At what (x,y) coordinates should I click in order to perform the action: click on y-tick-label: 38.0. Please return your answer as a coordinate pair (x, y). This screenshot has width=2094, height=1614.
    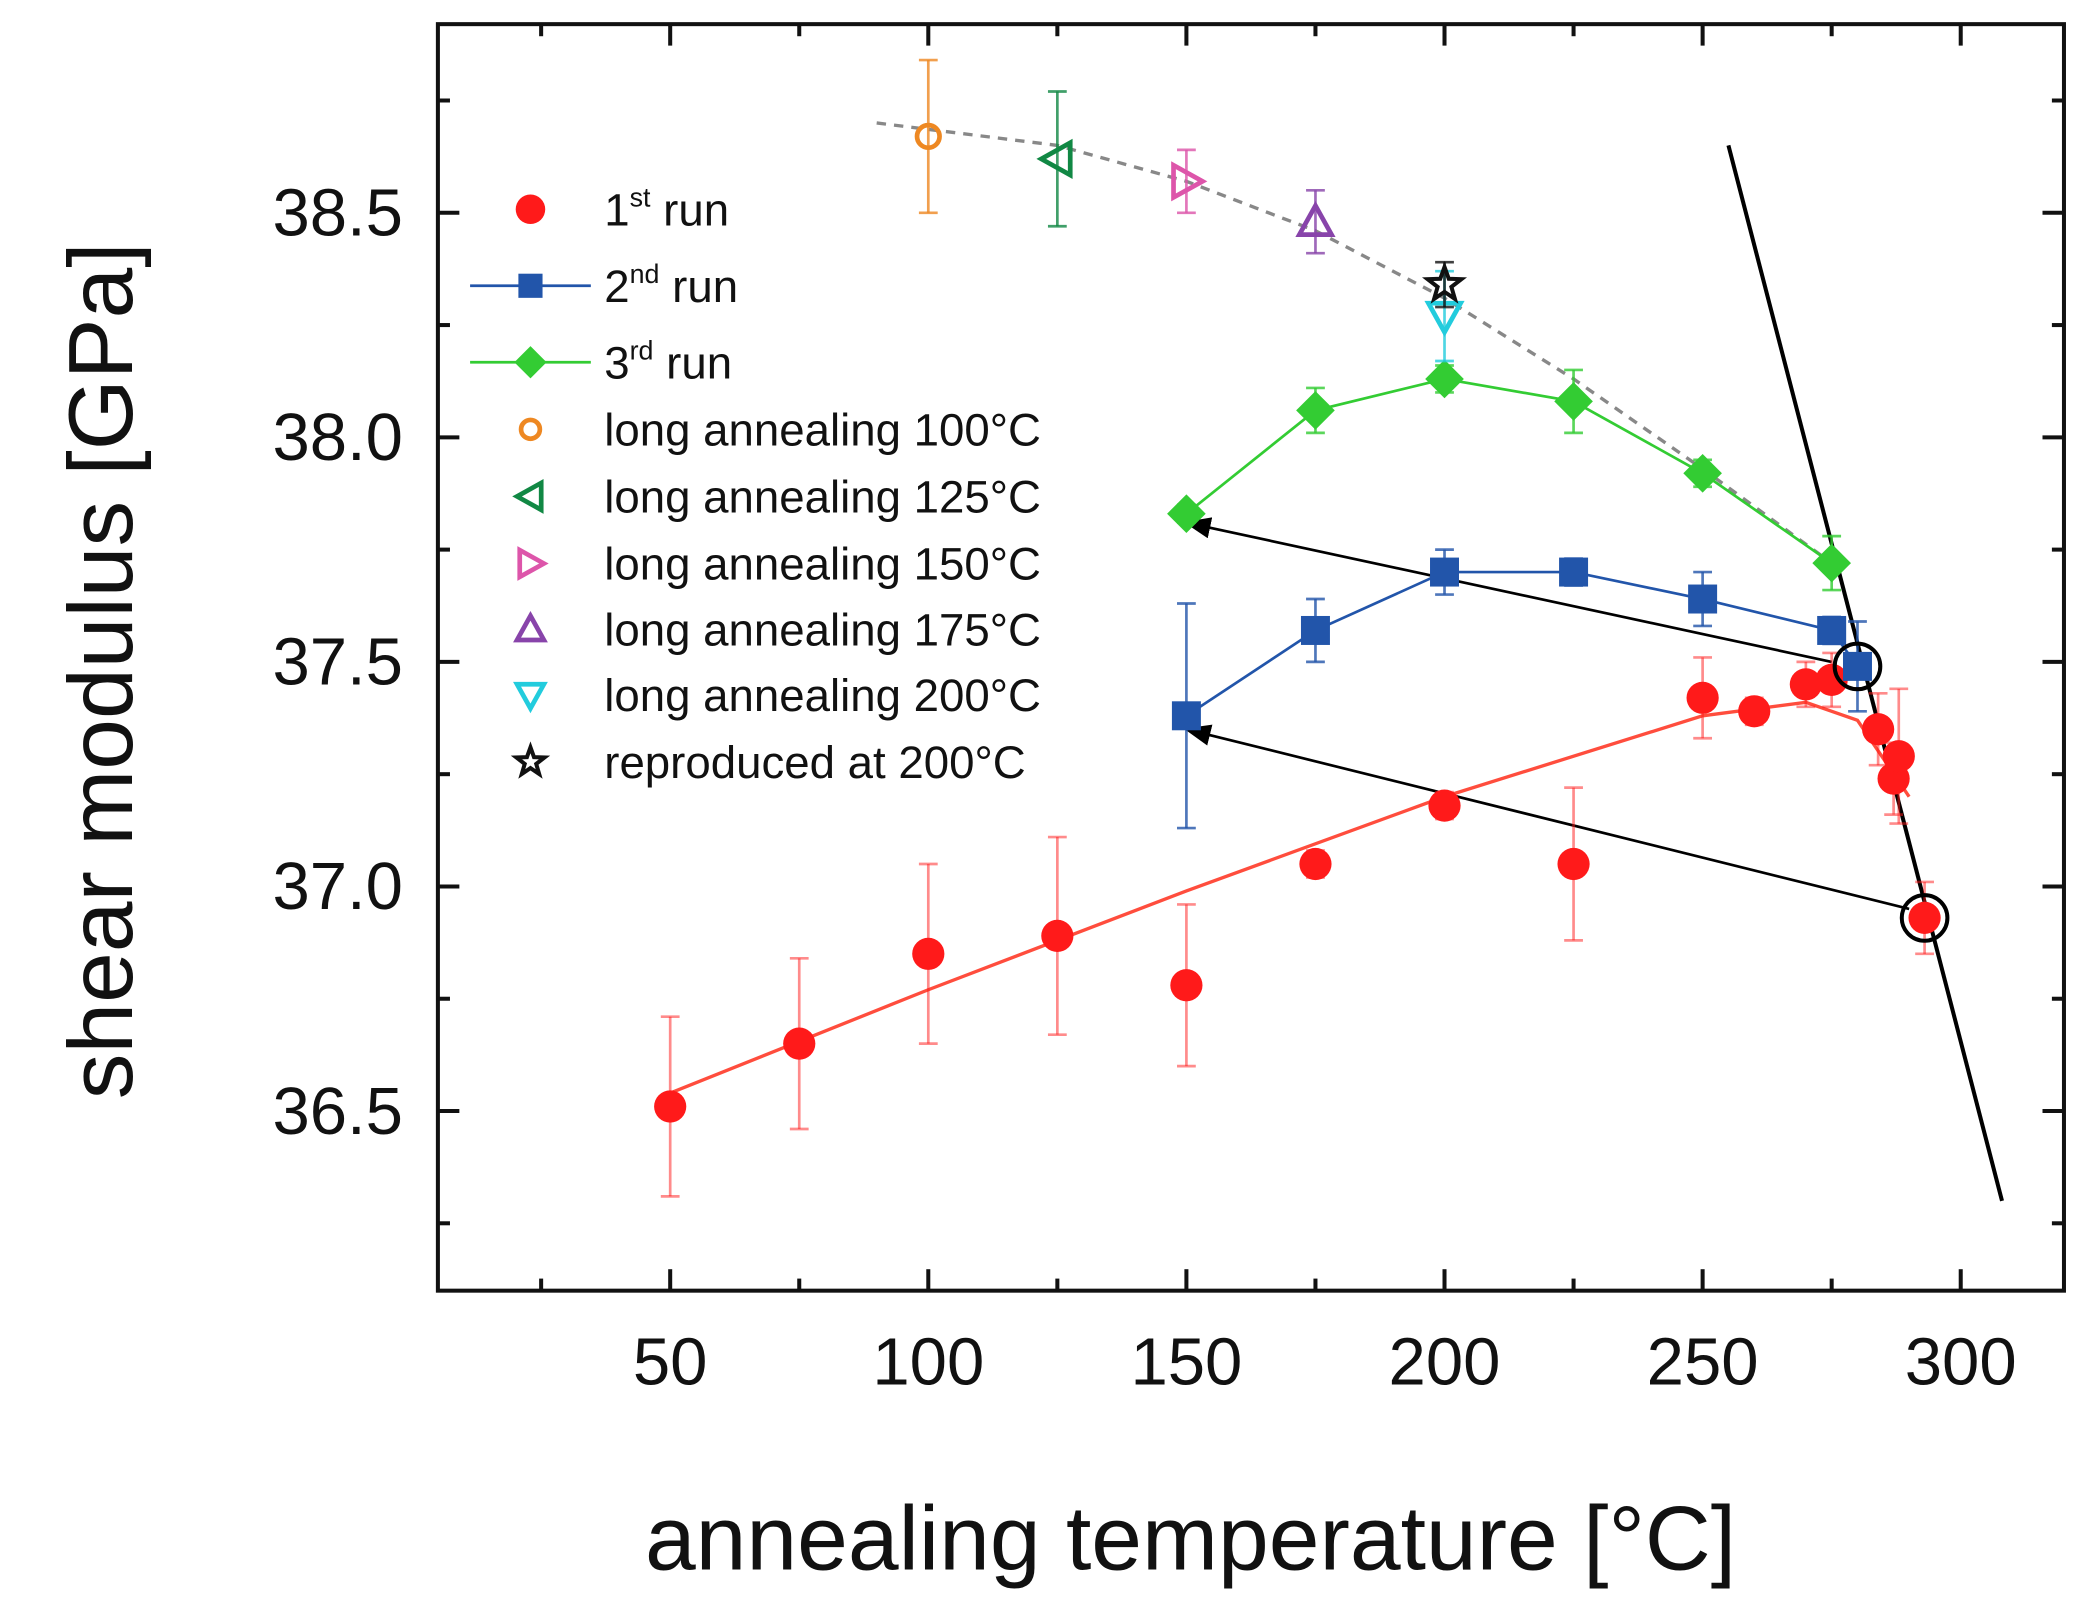
    Looking at the image, I should click on (337, 437).